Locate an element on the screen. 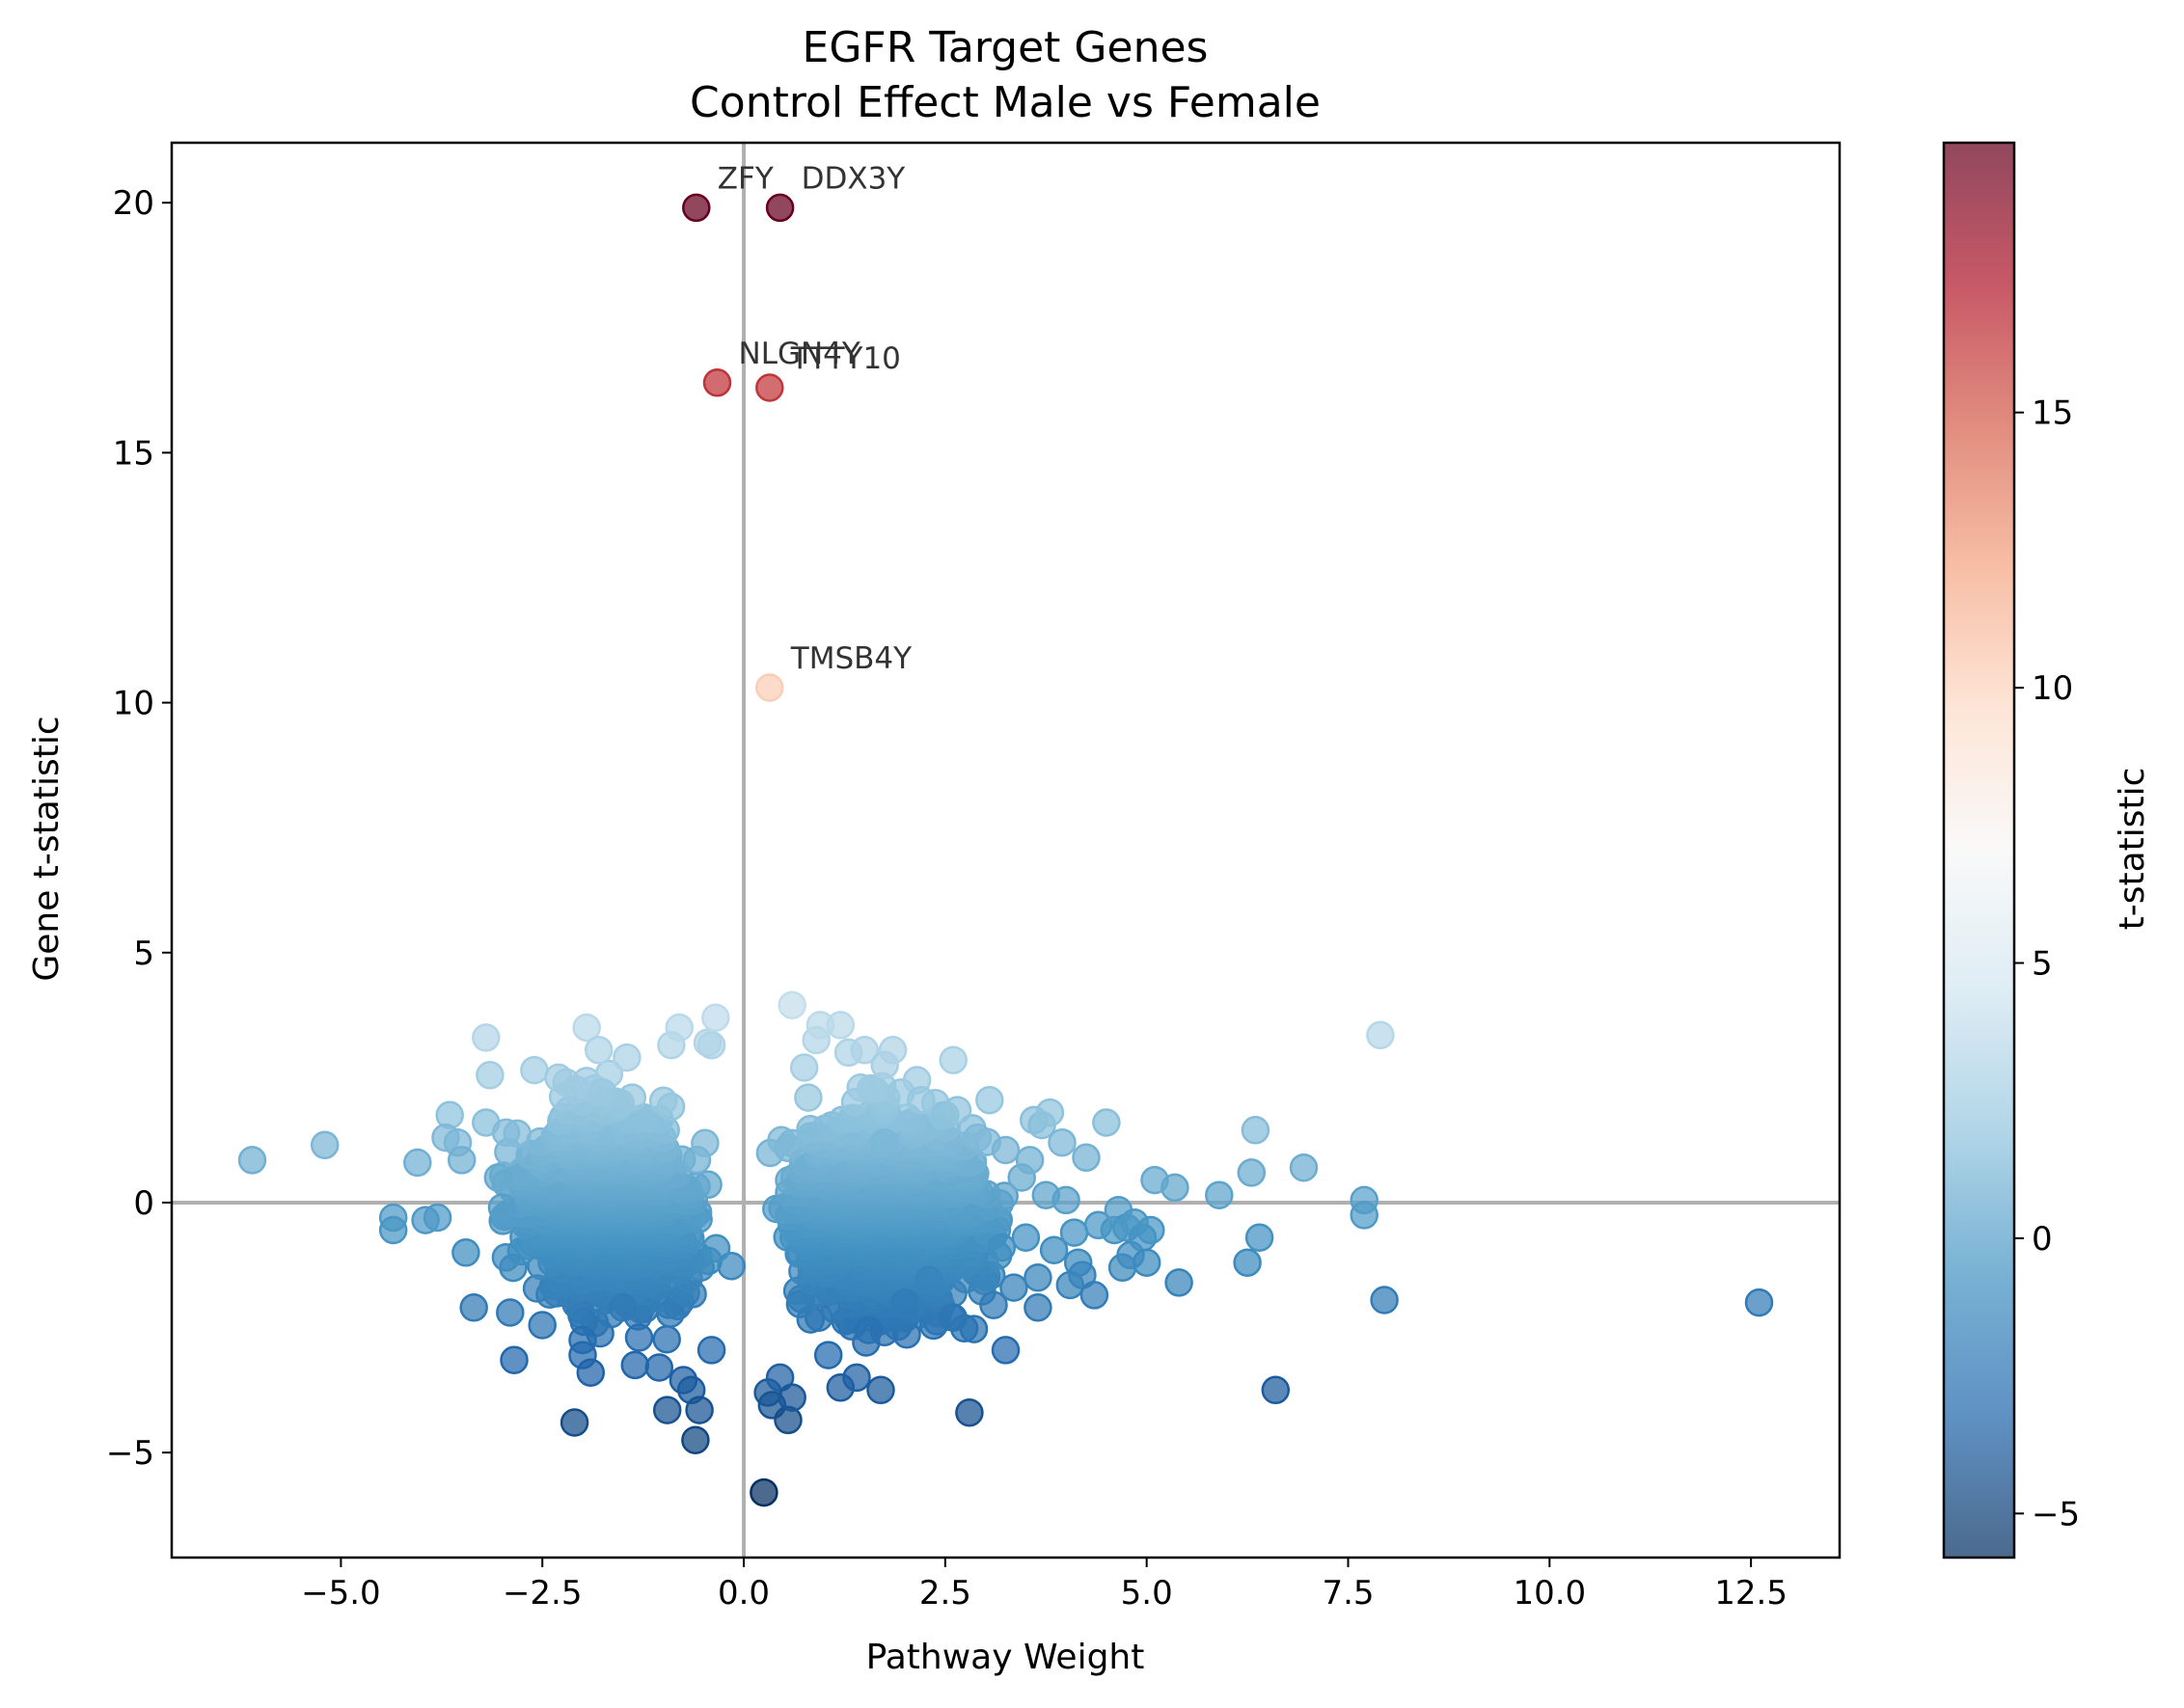 Image resolution: width=2184 pixels, height=1708 pixels. x-tick-label: 7.5 is located at coordinates (1348, 1593).